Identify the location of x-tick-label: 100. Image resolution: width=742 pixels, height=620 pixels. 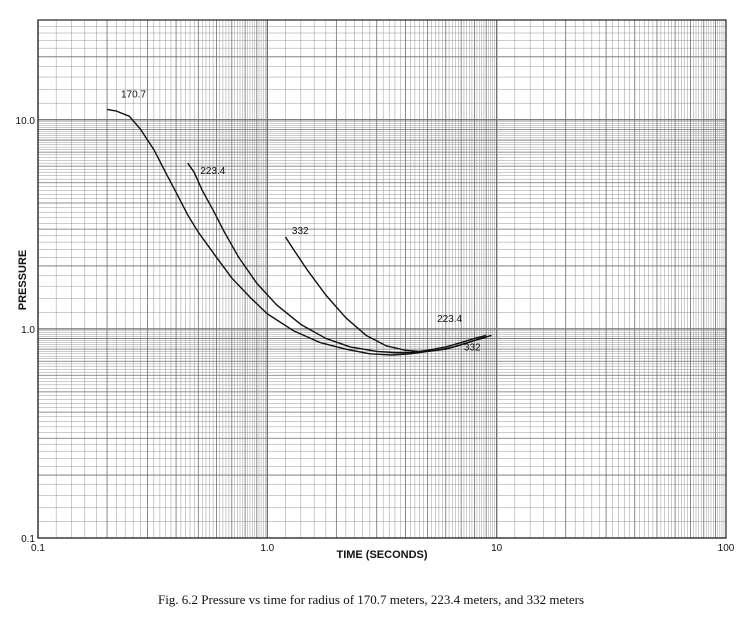
(726, 548).